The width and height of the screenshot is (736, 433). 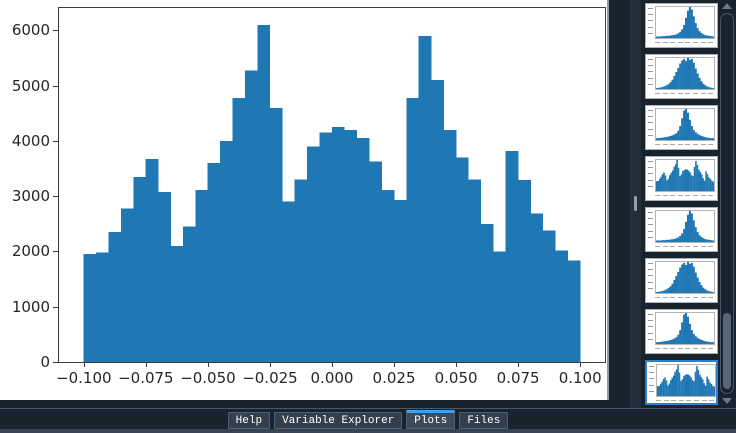 I want to click on scroll-down-arrow-icon, so click(x=727, y=401).